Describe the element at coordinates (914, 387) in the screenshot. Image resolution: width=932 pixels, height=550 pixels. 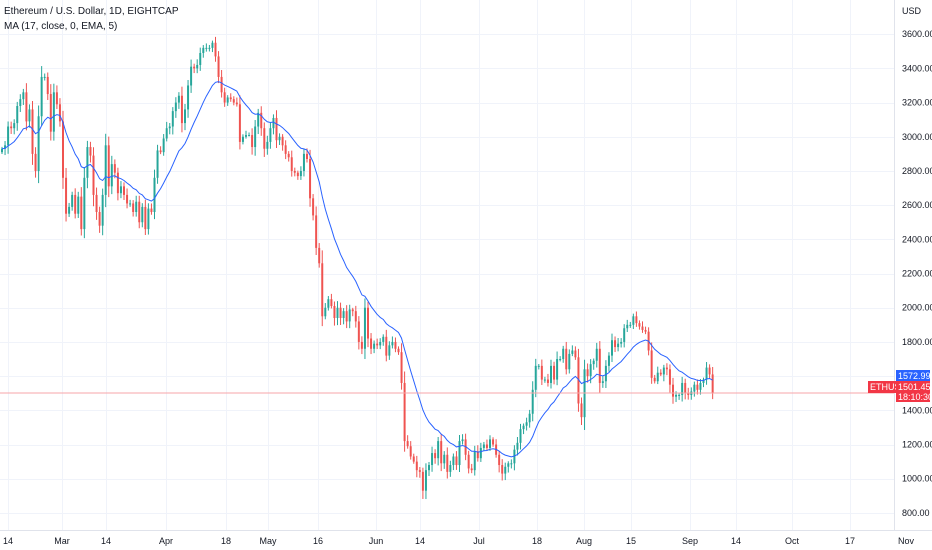
I see `price-value: 1501.45` at that location.